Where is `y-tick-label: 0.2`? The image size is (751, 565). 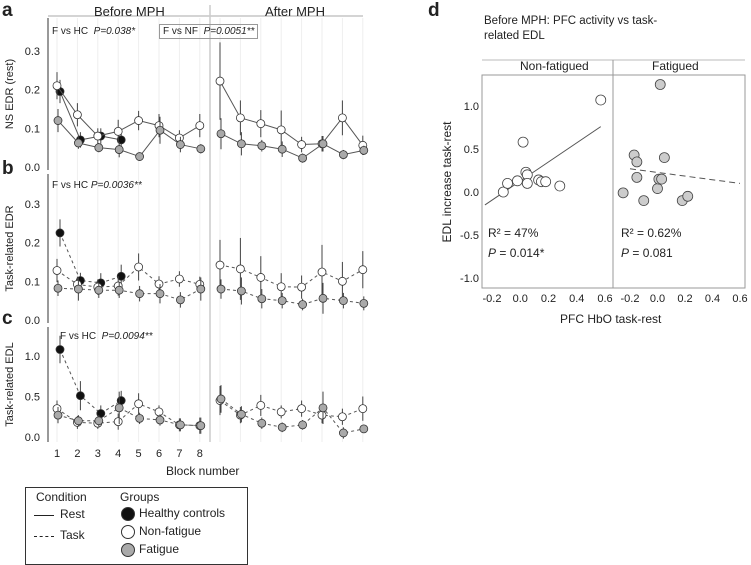
y-tick-label: 0.2 is located at coordinates (32, 91).